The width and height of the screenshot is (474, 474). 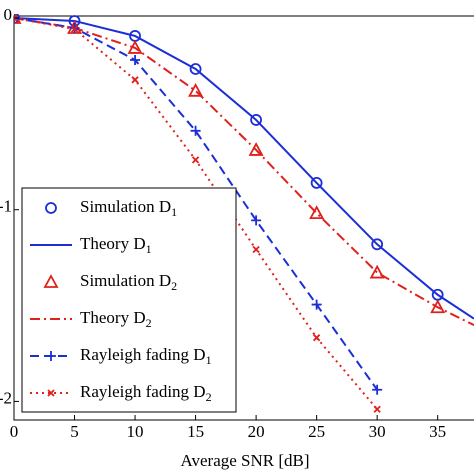 I want to click on legend-label: Theory D2, so click(x=116, y=319).